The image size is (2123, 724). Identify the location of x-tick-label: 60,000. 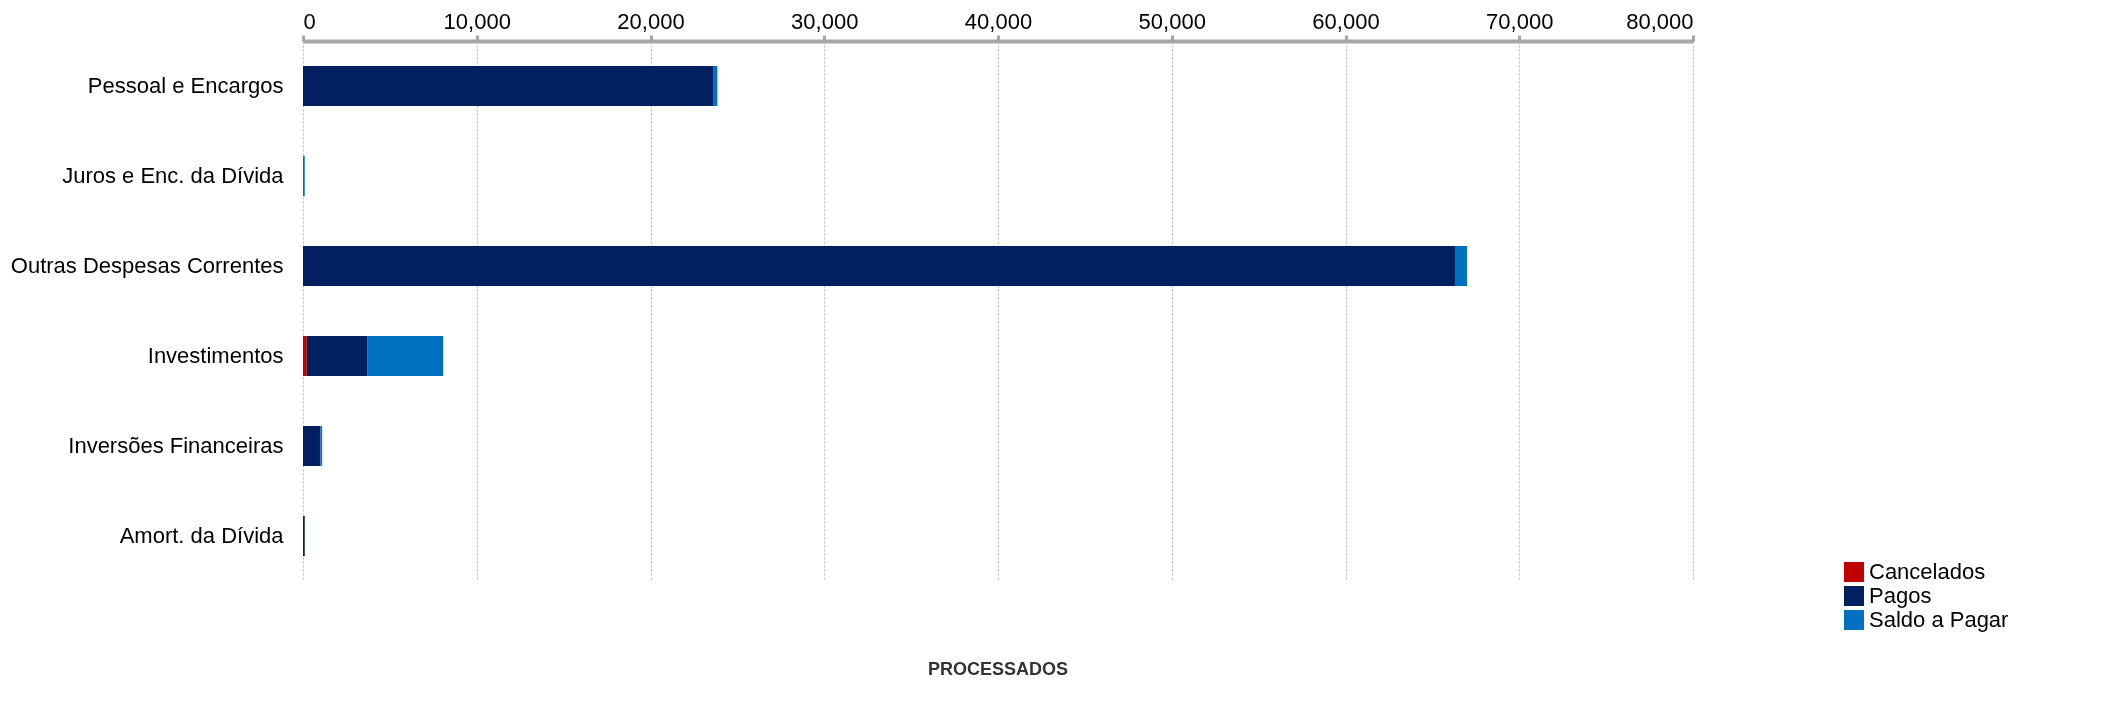
(1346, 21).